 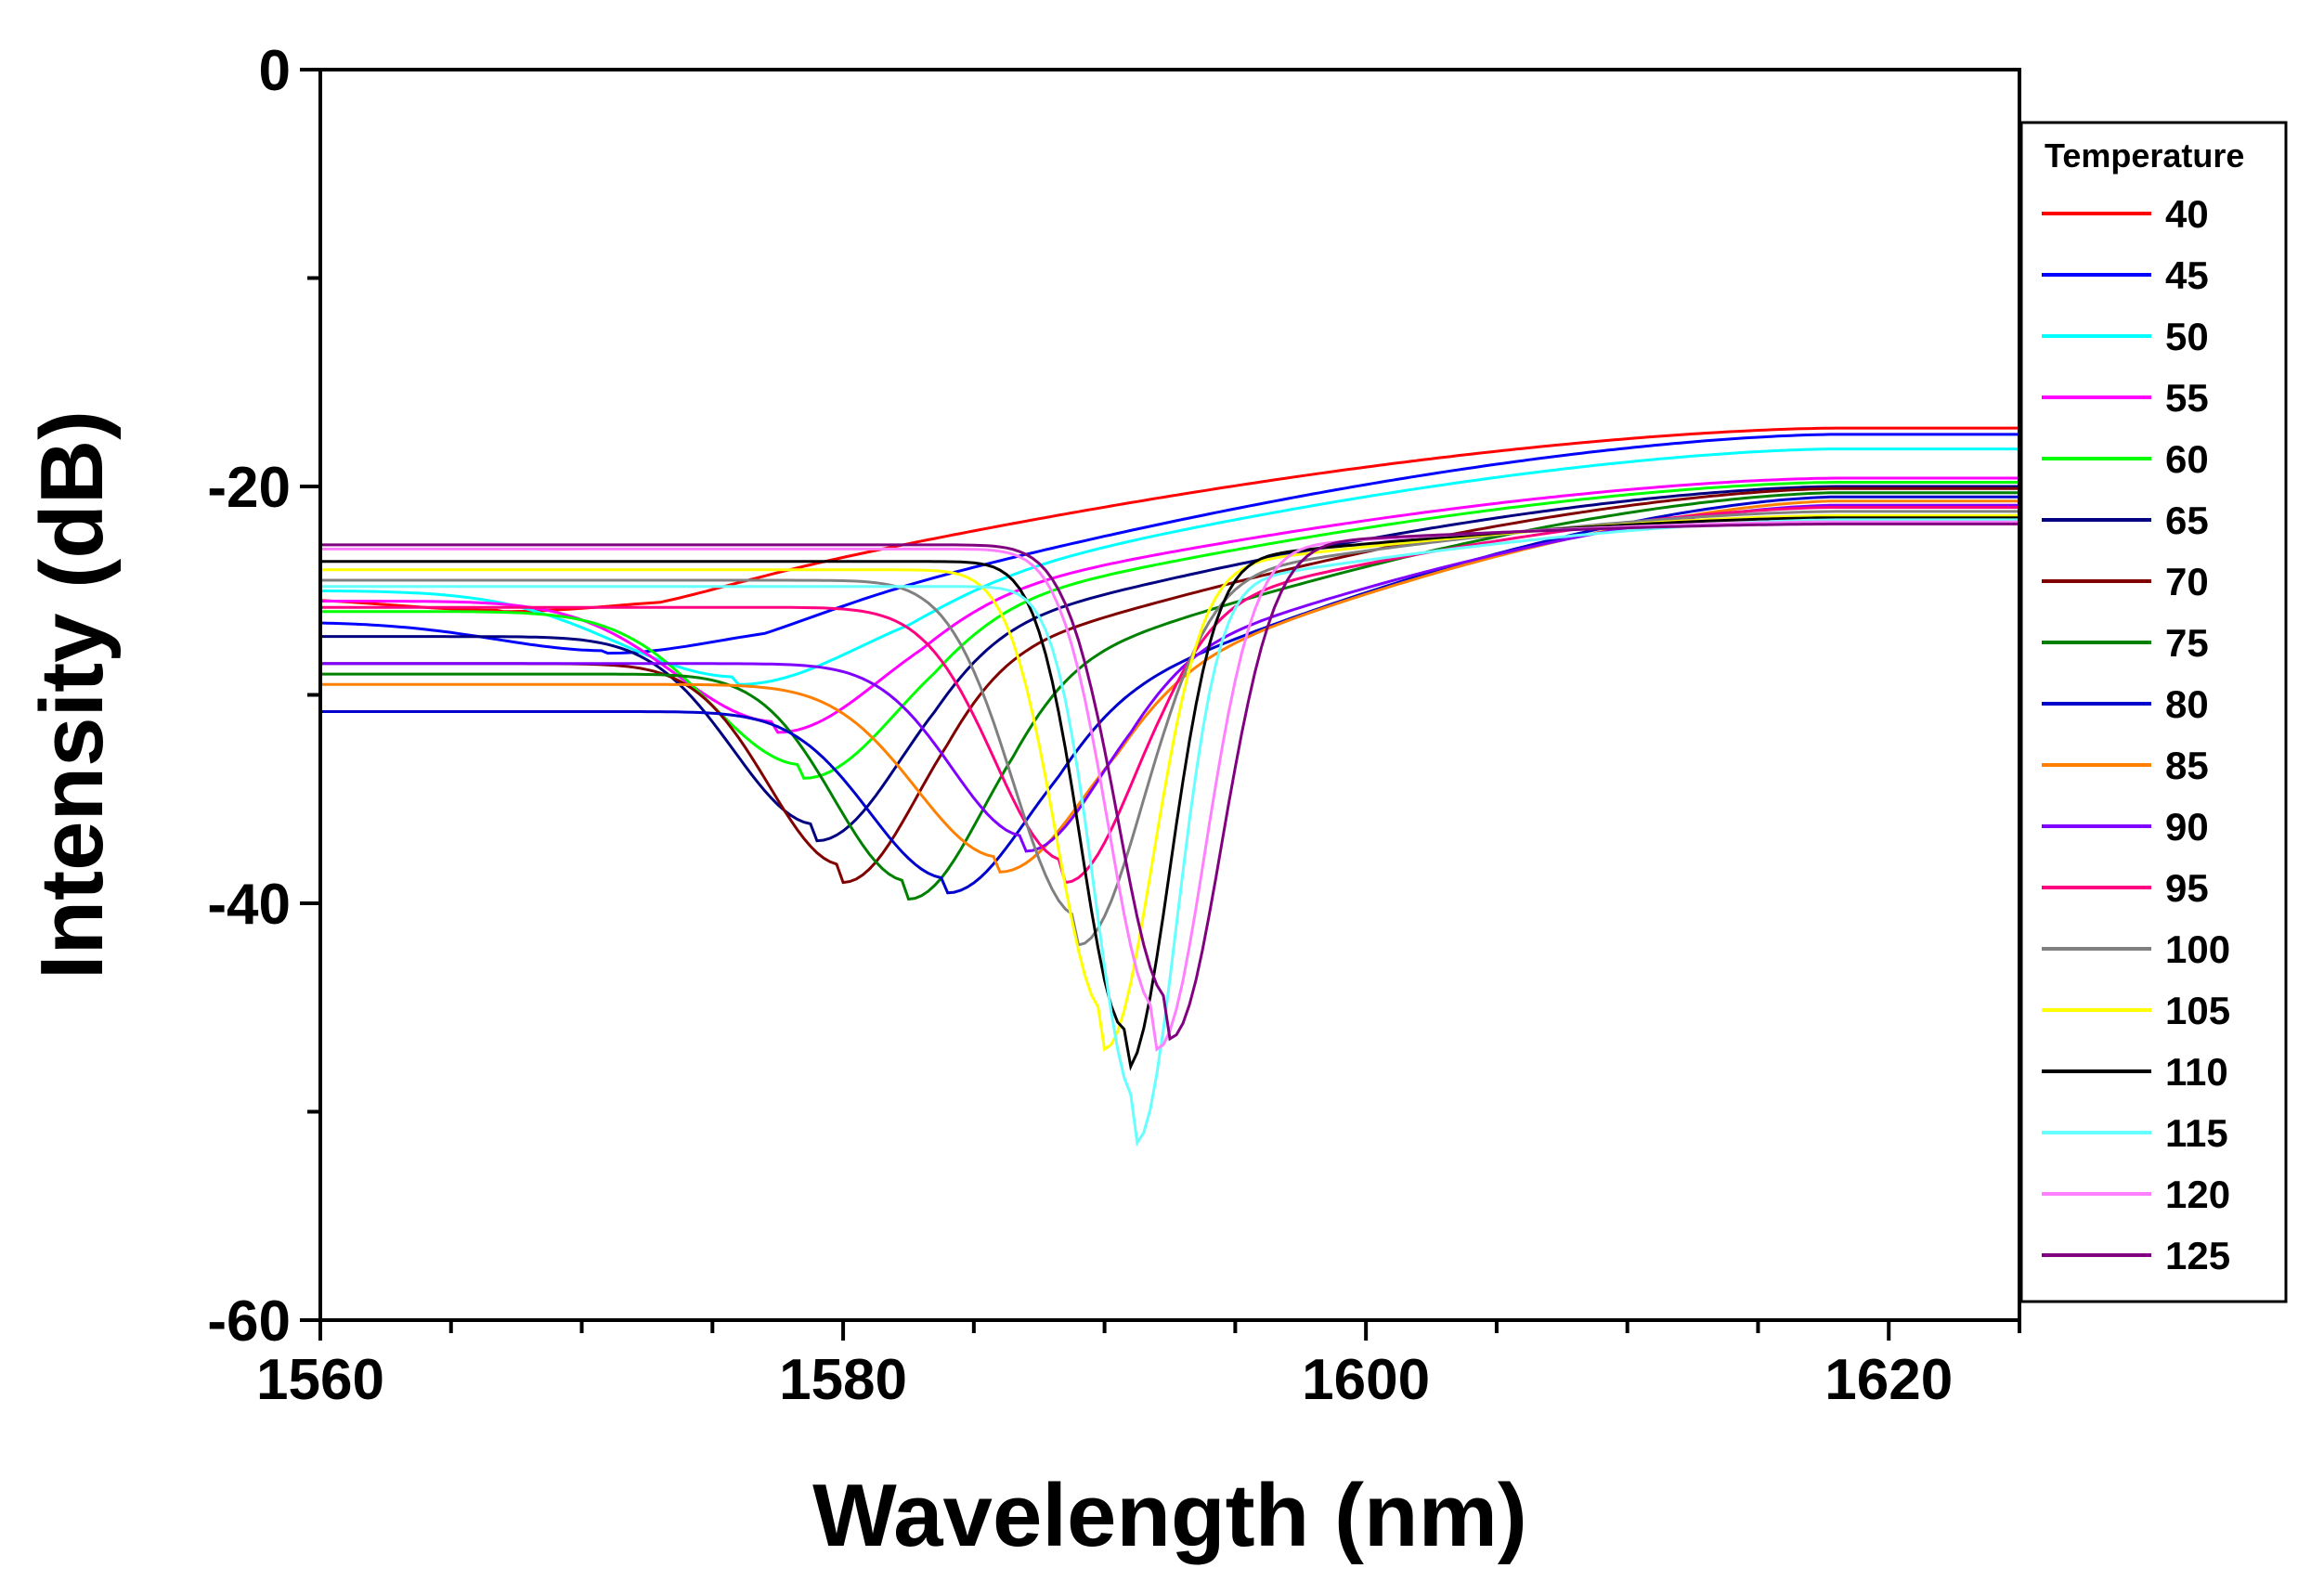 I want to click on legend-label: 115, so click(x=2196, y=1133).